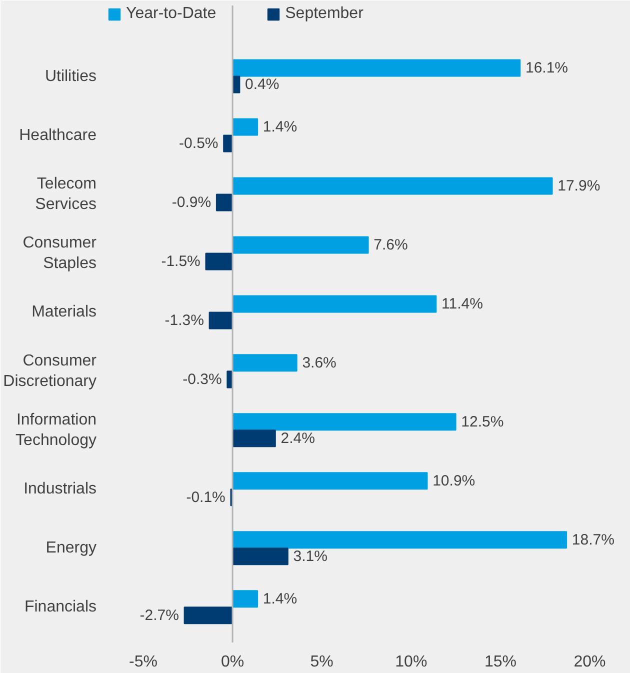  Describe the element at coordinates (310, 556) in the screenshot. I see `data-label: 3.1%` at that location.